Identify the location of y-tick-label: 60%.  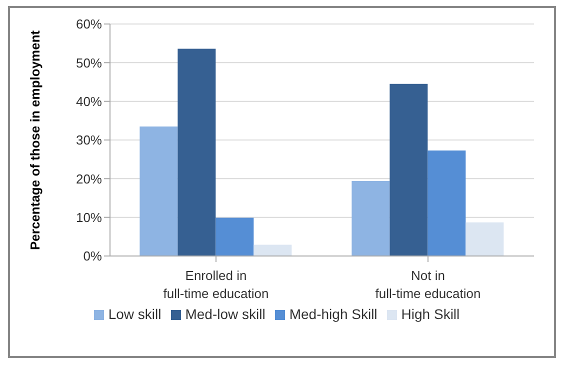
(89, 24).